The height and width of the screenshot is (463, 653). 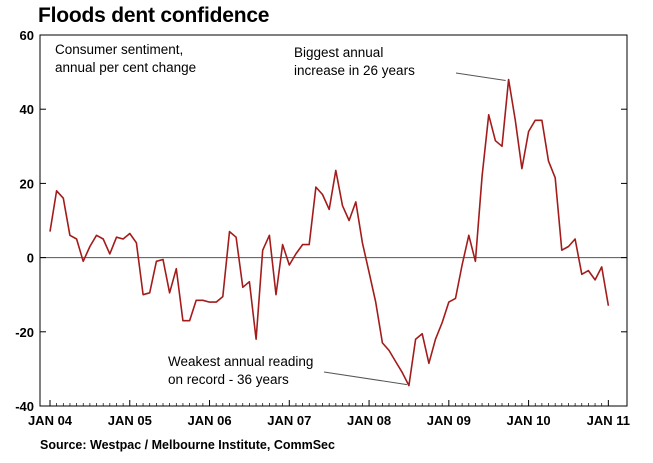 I want to click on annotation-line: Biggest annual, so click(x=338, y=52).